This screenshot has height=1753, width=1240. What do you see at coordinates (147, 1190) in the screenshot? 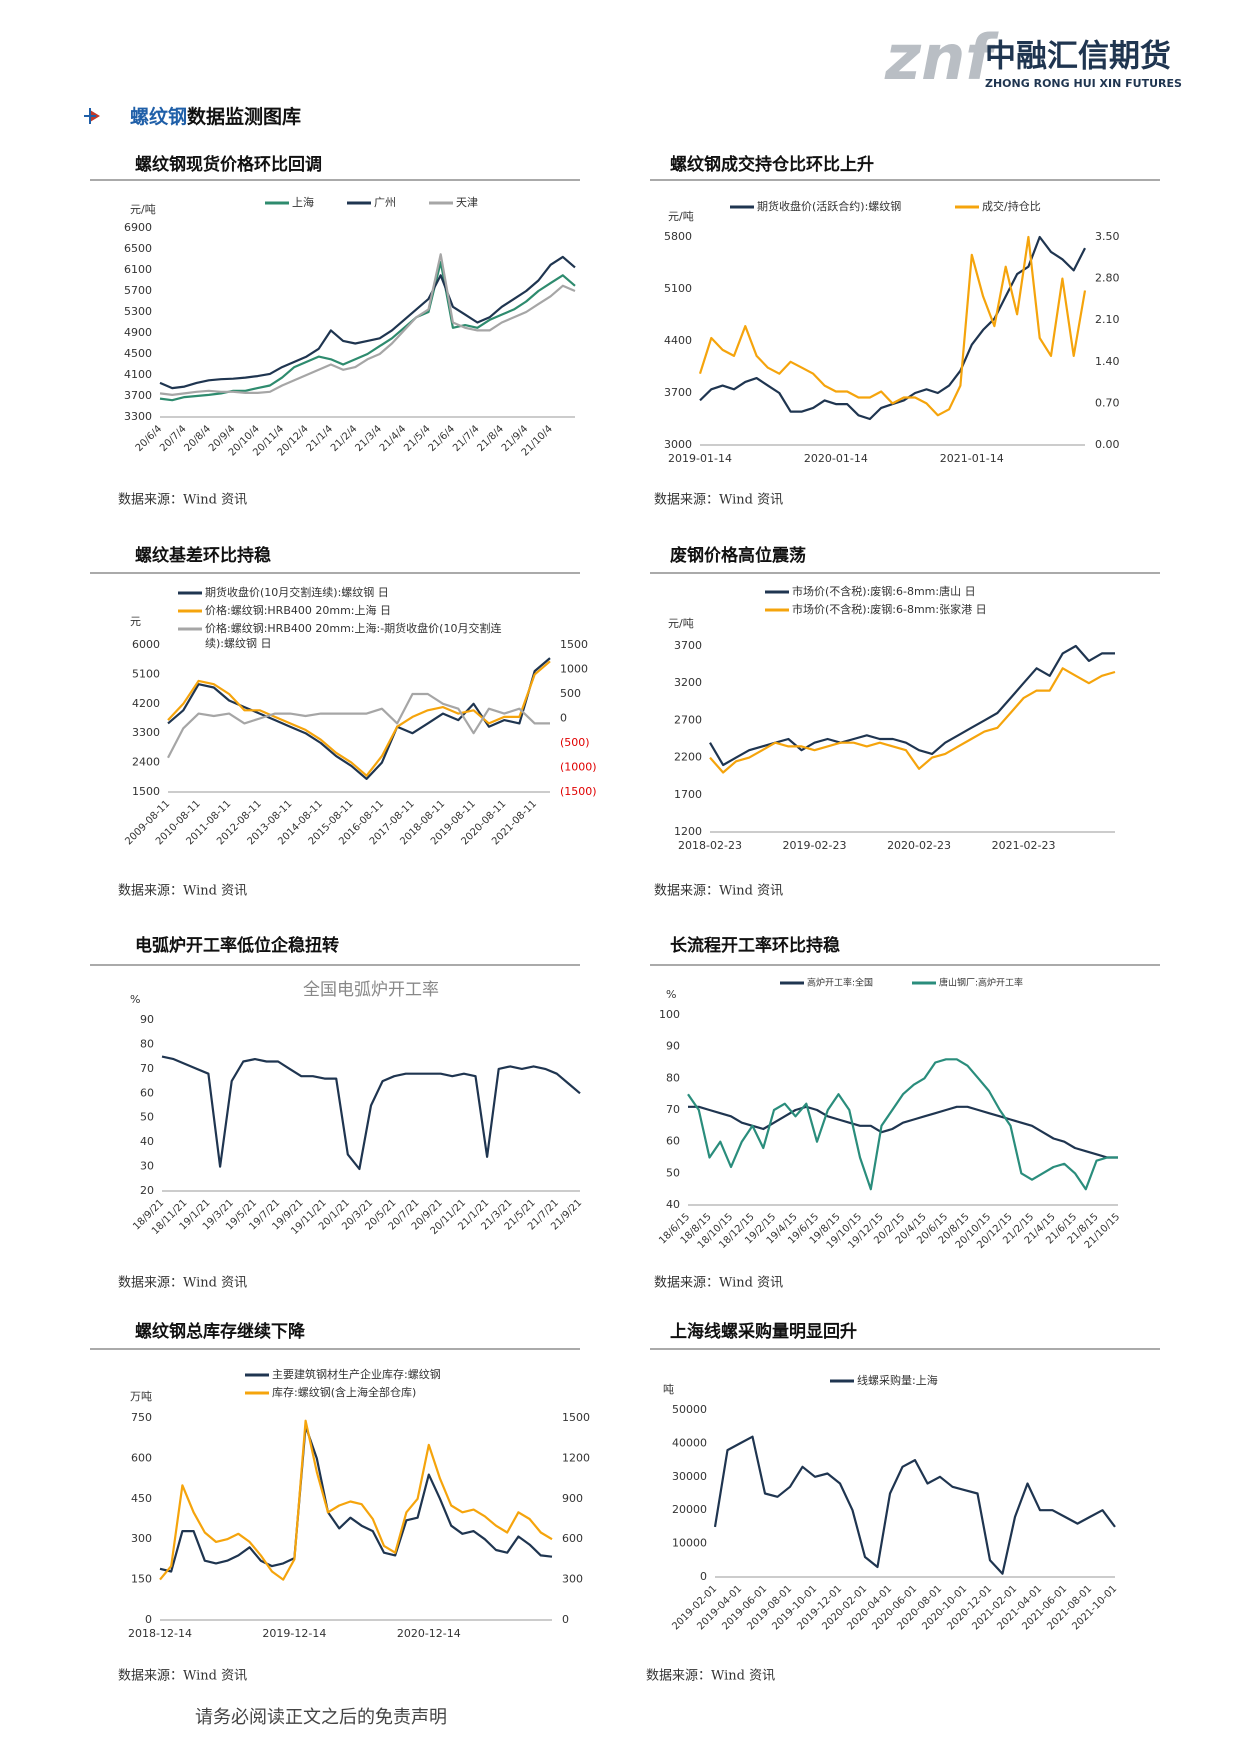
I see `y-tick-label: 20` at bounding box center [147, 1190].